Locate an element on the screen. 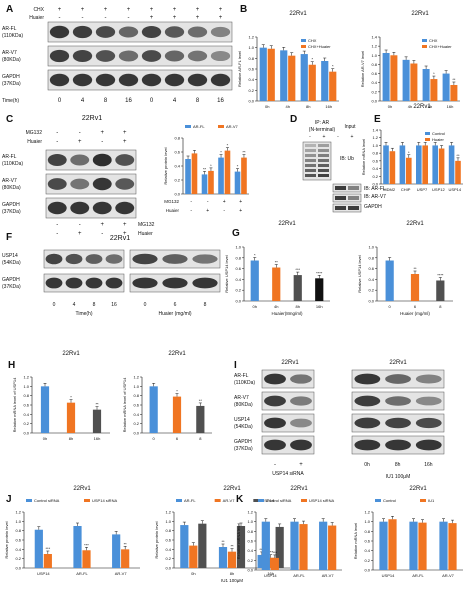 The image size is (474, 590). F-right-value: 8 is located at coordinates (205, 305).